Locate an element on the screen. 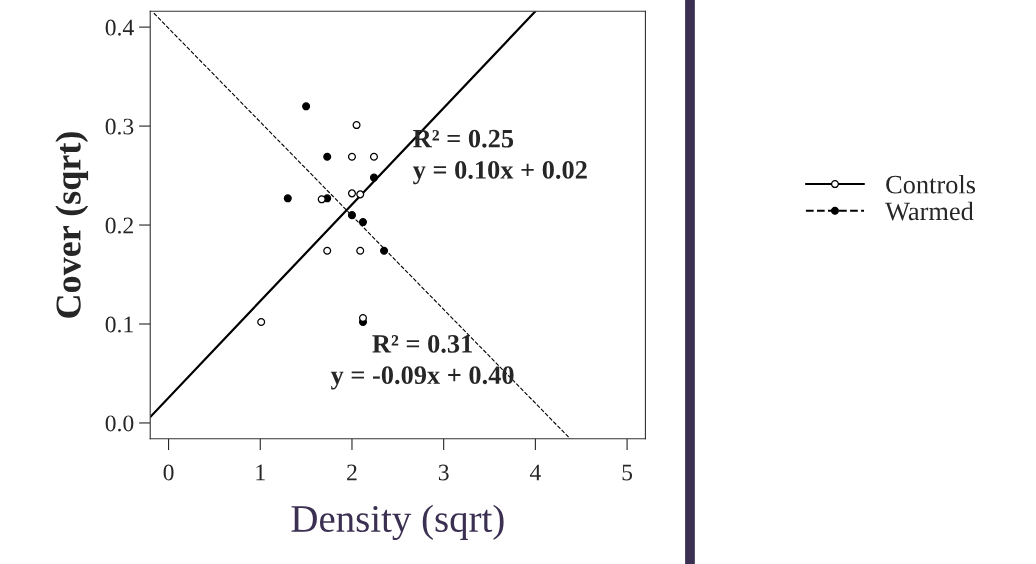 This screenshot has height=564, width=1036. legend-label: Controls is located at coordinates (931, 184).